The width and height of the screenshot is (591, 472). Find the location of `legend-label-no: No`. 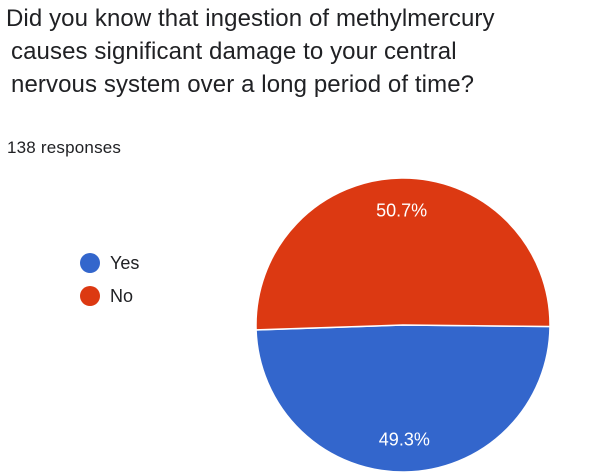

legend-label-no: No is located at coordinates (122, 295).